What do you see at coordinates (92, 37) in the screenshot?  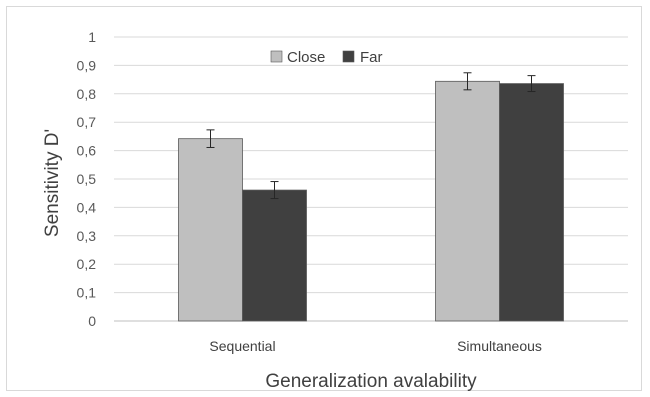 I see `y-tick-label: 1` at bounding box center [92, 37].